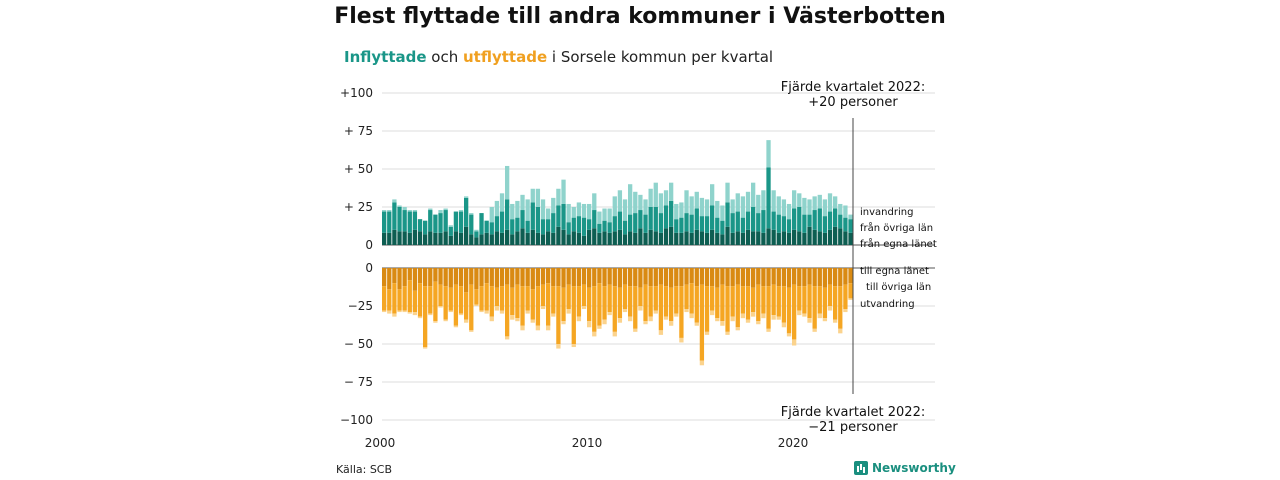 The height and width of the screenshot is (480, 1280). Describe the element at coordinates (853, 427) in the screenshot. I see `annotation-bottom-line2: −21 personer` at that location.